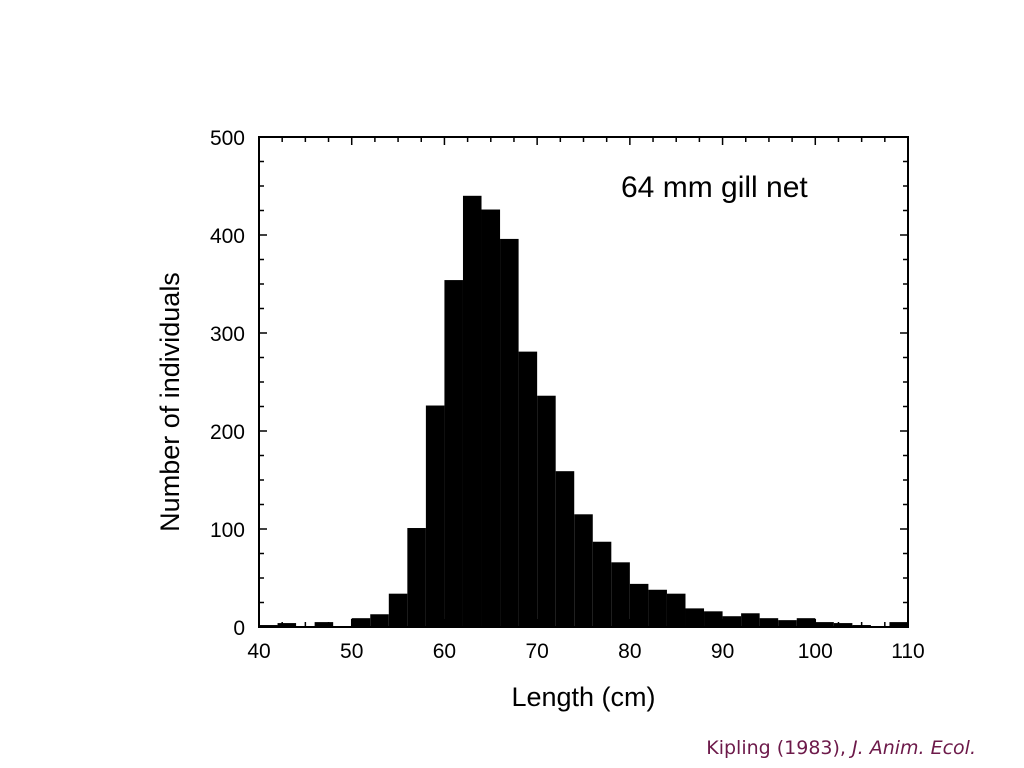 The image size is (1024, 768). What do you see at coordinates (815, 651) in the screenshot?
I see `x-tick-label: 100` at bounding box center [815, 651].